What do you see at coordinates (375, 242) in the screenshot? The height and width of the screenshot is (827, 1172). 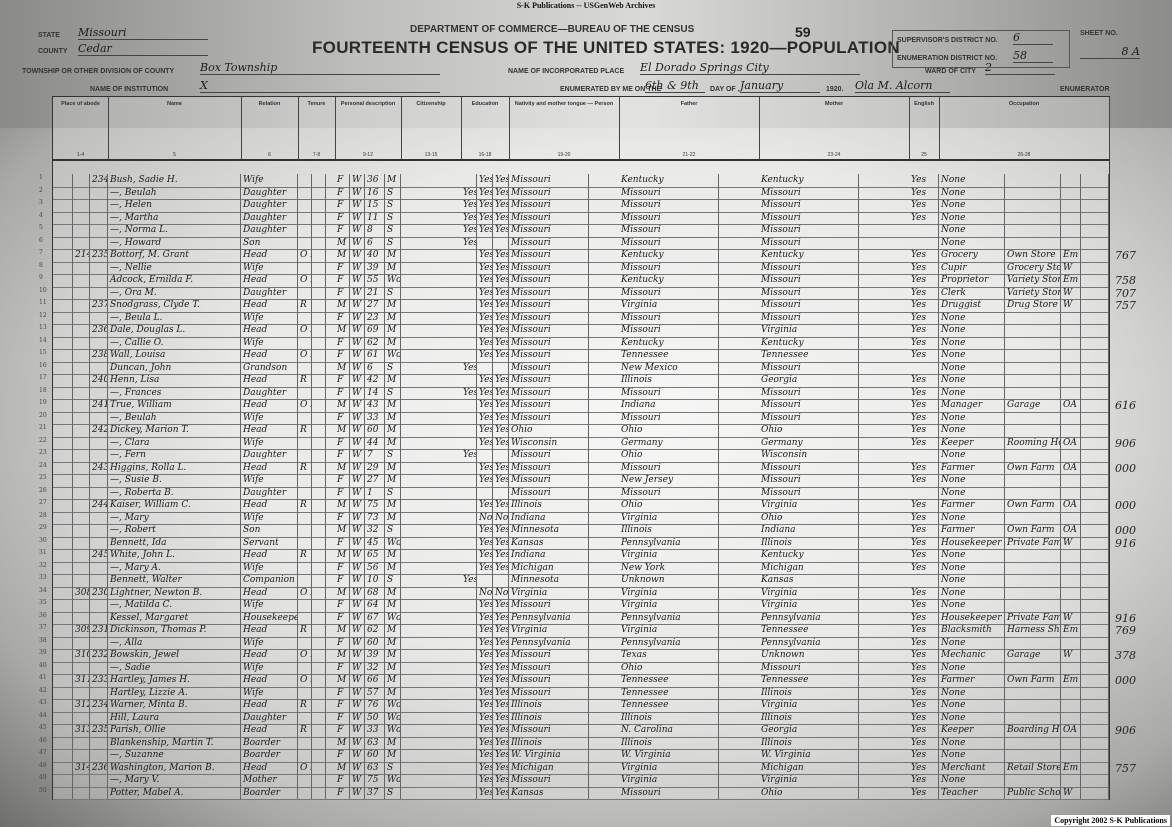 I see `table-cell: 6` at bounding box center [375, 242].